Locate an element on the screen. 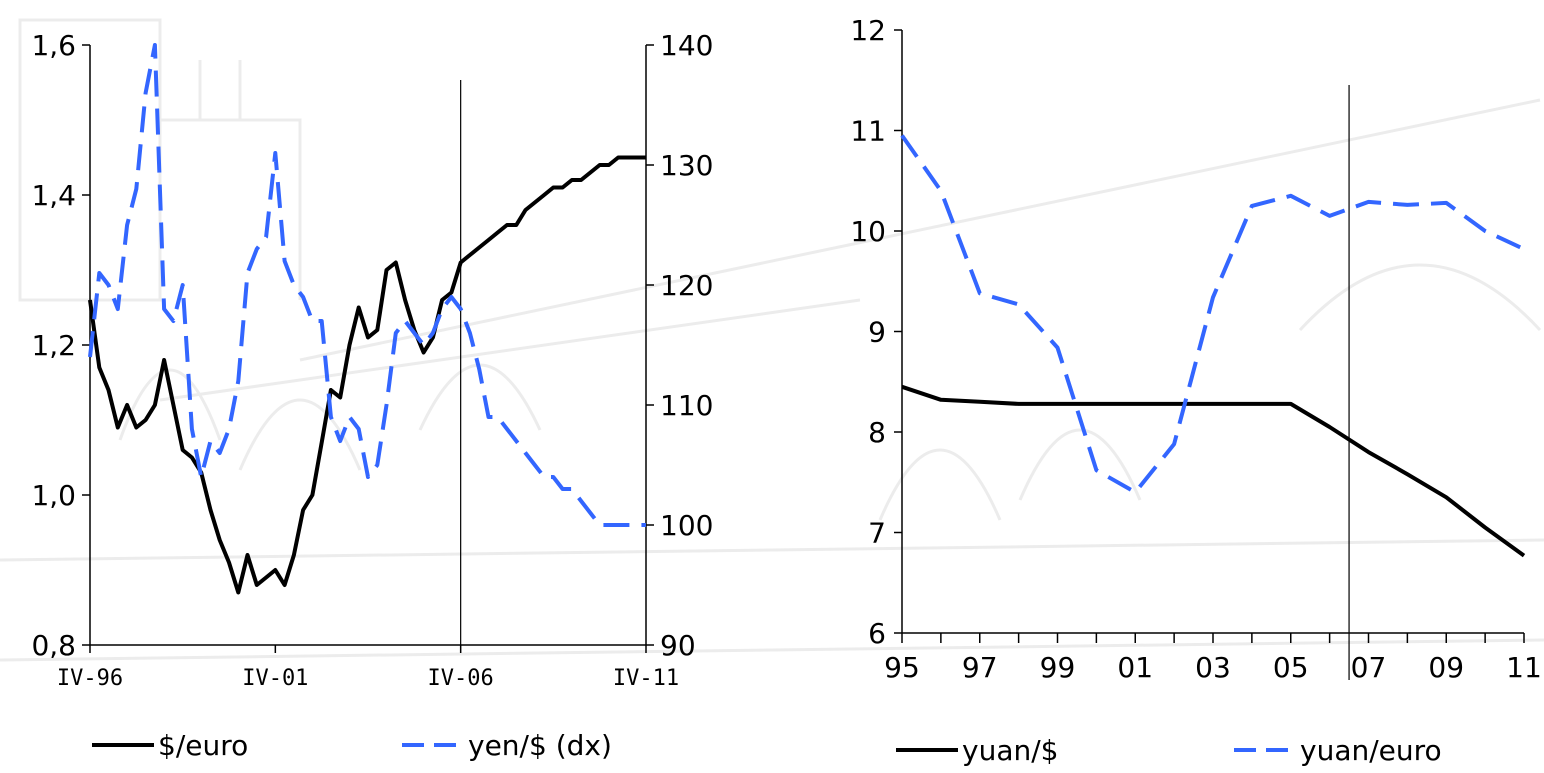 This screenshot has width=1544, height=773. right-chart-y-tick-label-0: 6 is located at coordinates (877, 633).